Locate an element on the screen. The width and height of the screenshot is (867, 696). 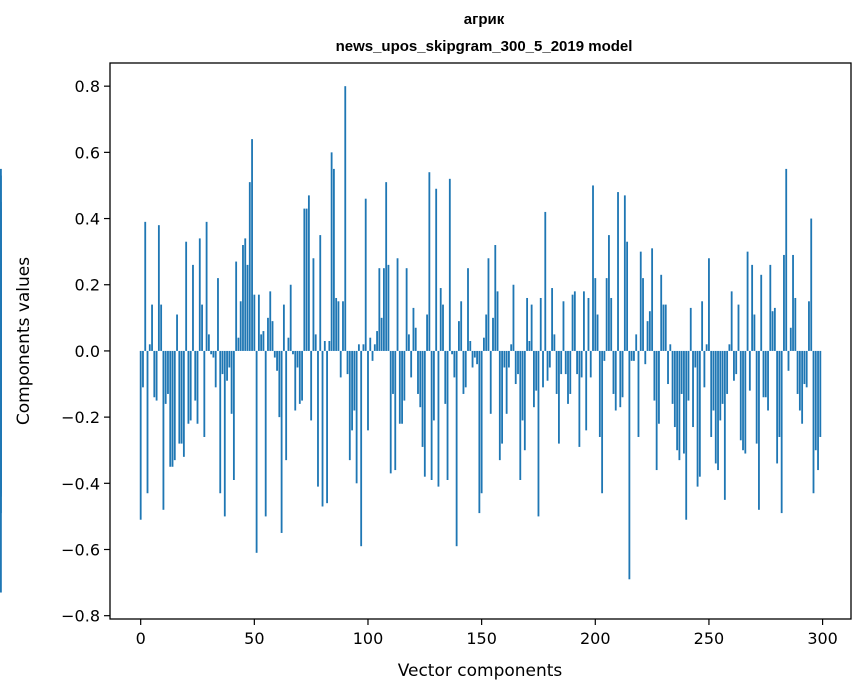
x-tick-label: 250 is located at coordinates (709, 638).